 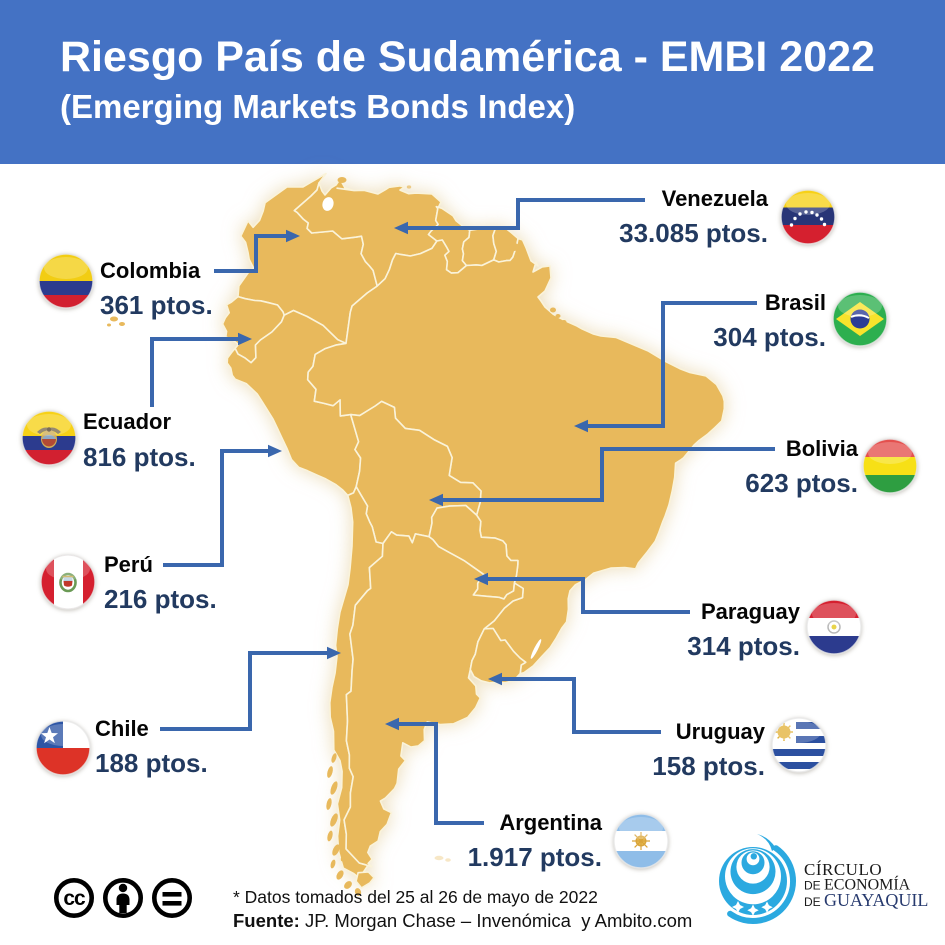 What do you see at coordinates (74, 898) in the screenshot?
I see `svg-text: cc` at bounding box center [74, 898].